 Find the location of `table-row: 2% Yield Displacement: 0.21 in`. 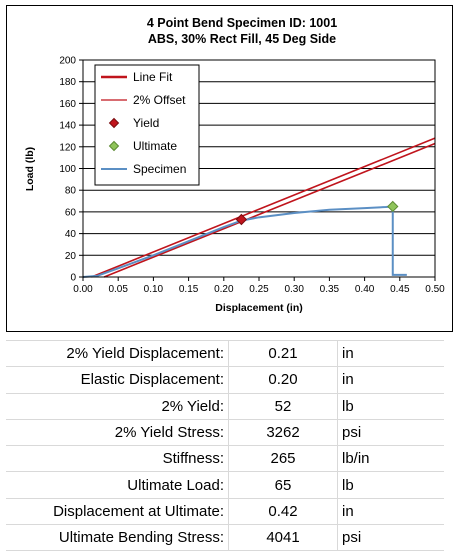

table-row: 2% Yield Displacement: 0.21 in is located at coordinates (225, 353).